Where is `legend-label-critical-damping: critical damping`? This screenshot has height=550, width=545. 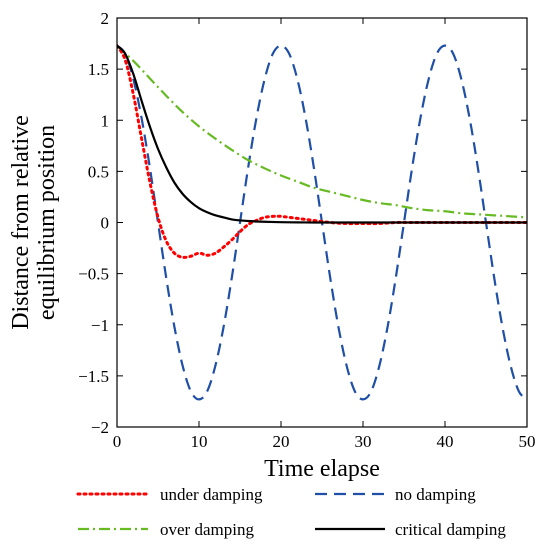 legend-label-critical-damping: critical damping is located at coordinates (450, 529).